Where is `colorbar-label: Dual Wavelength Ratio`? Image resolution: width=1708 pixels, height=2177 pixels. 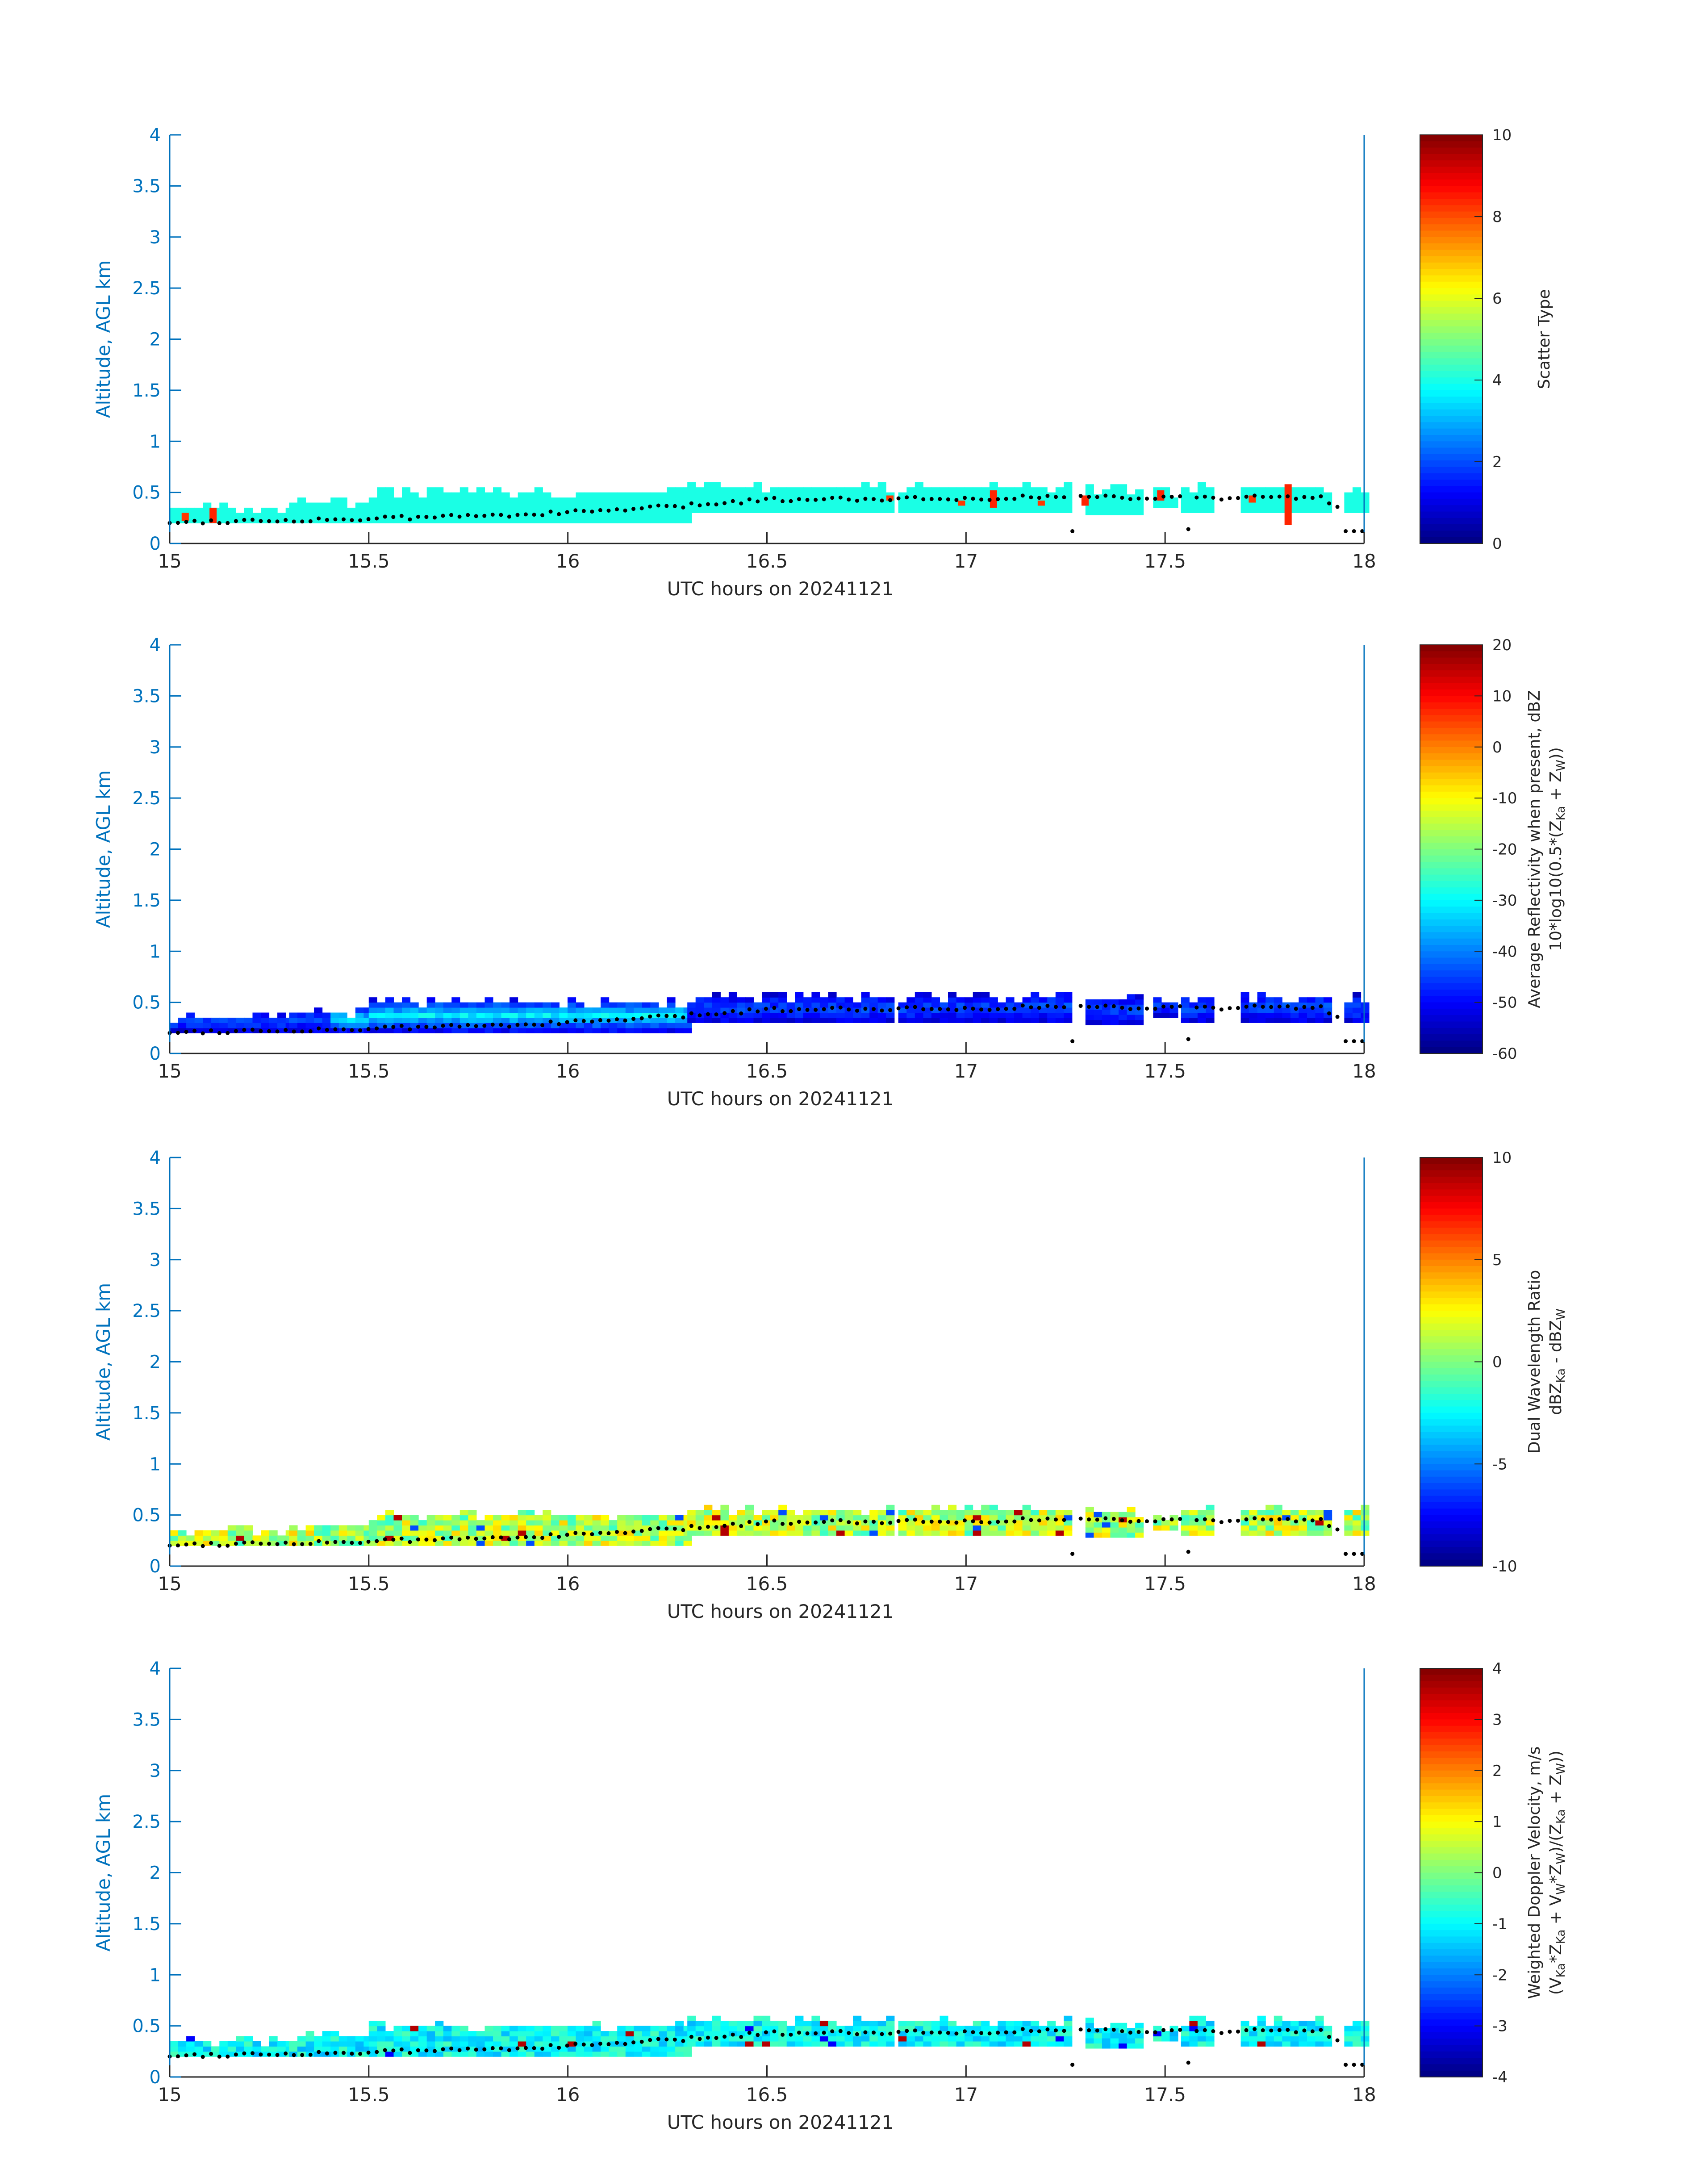 colorbar-label: Dual Wavelength Ratio is located at coordinates (1534, 1362).